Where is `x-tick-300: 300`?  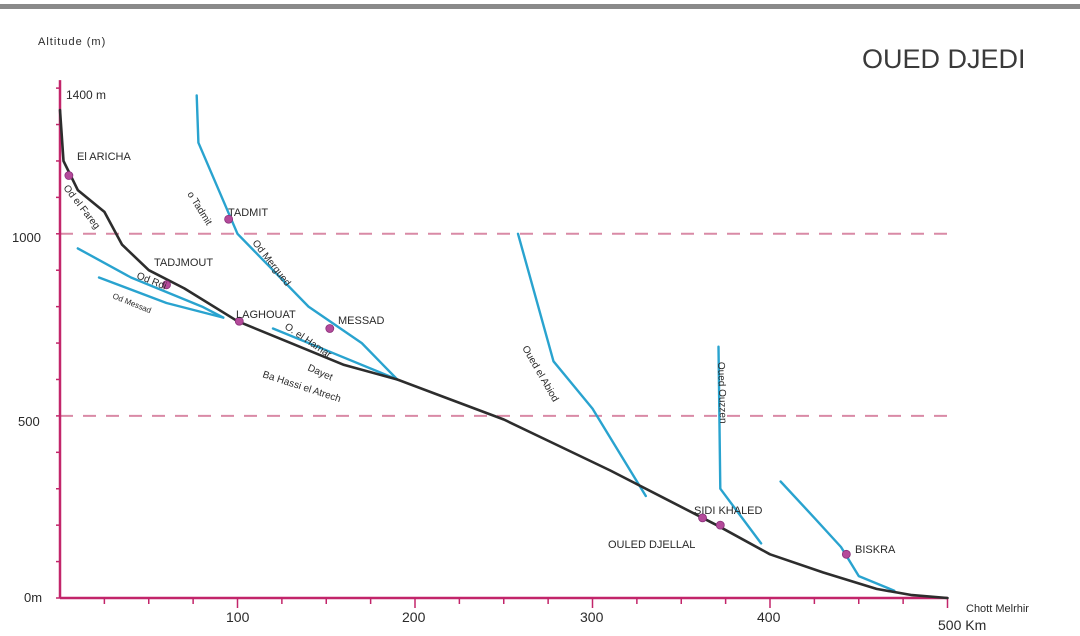 x-tick-300: 300 is located at coordinates (592, 617).